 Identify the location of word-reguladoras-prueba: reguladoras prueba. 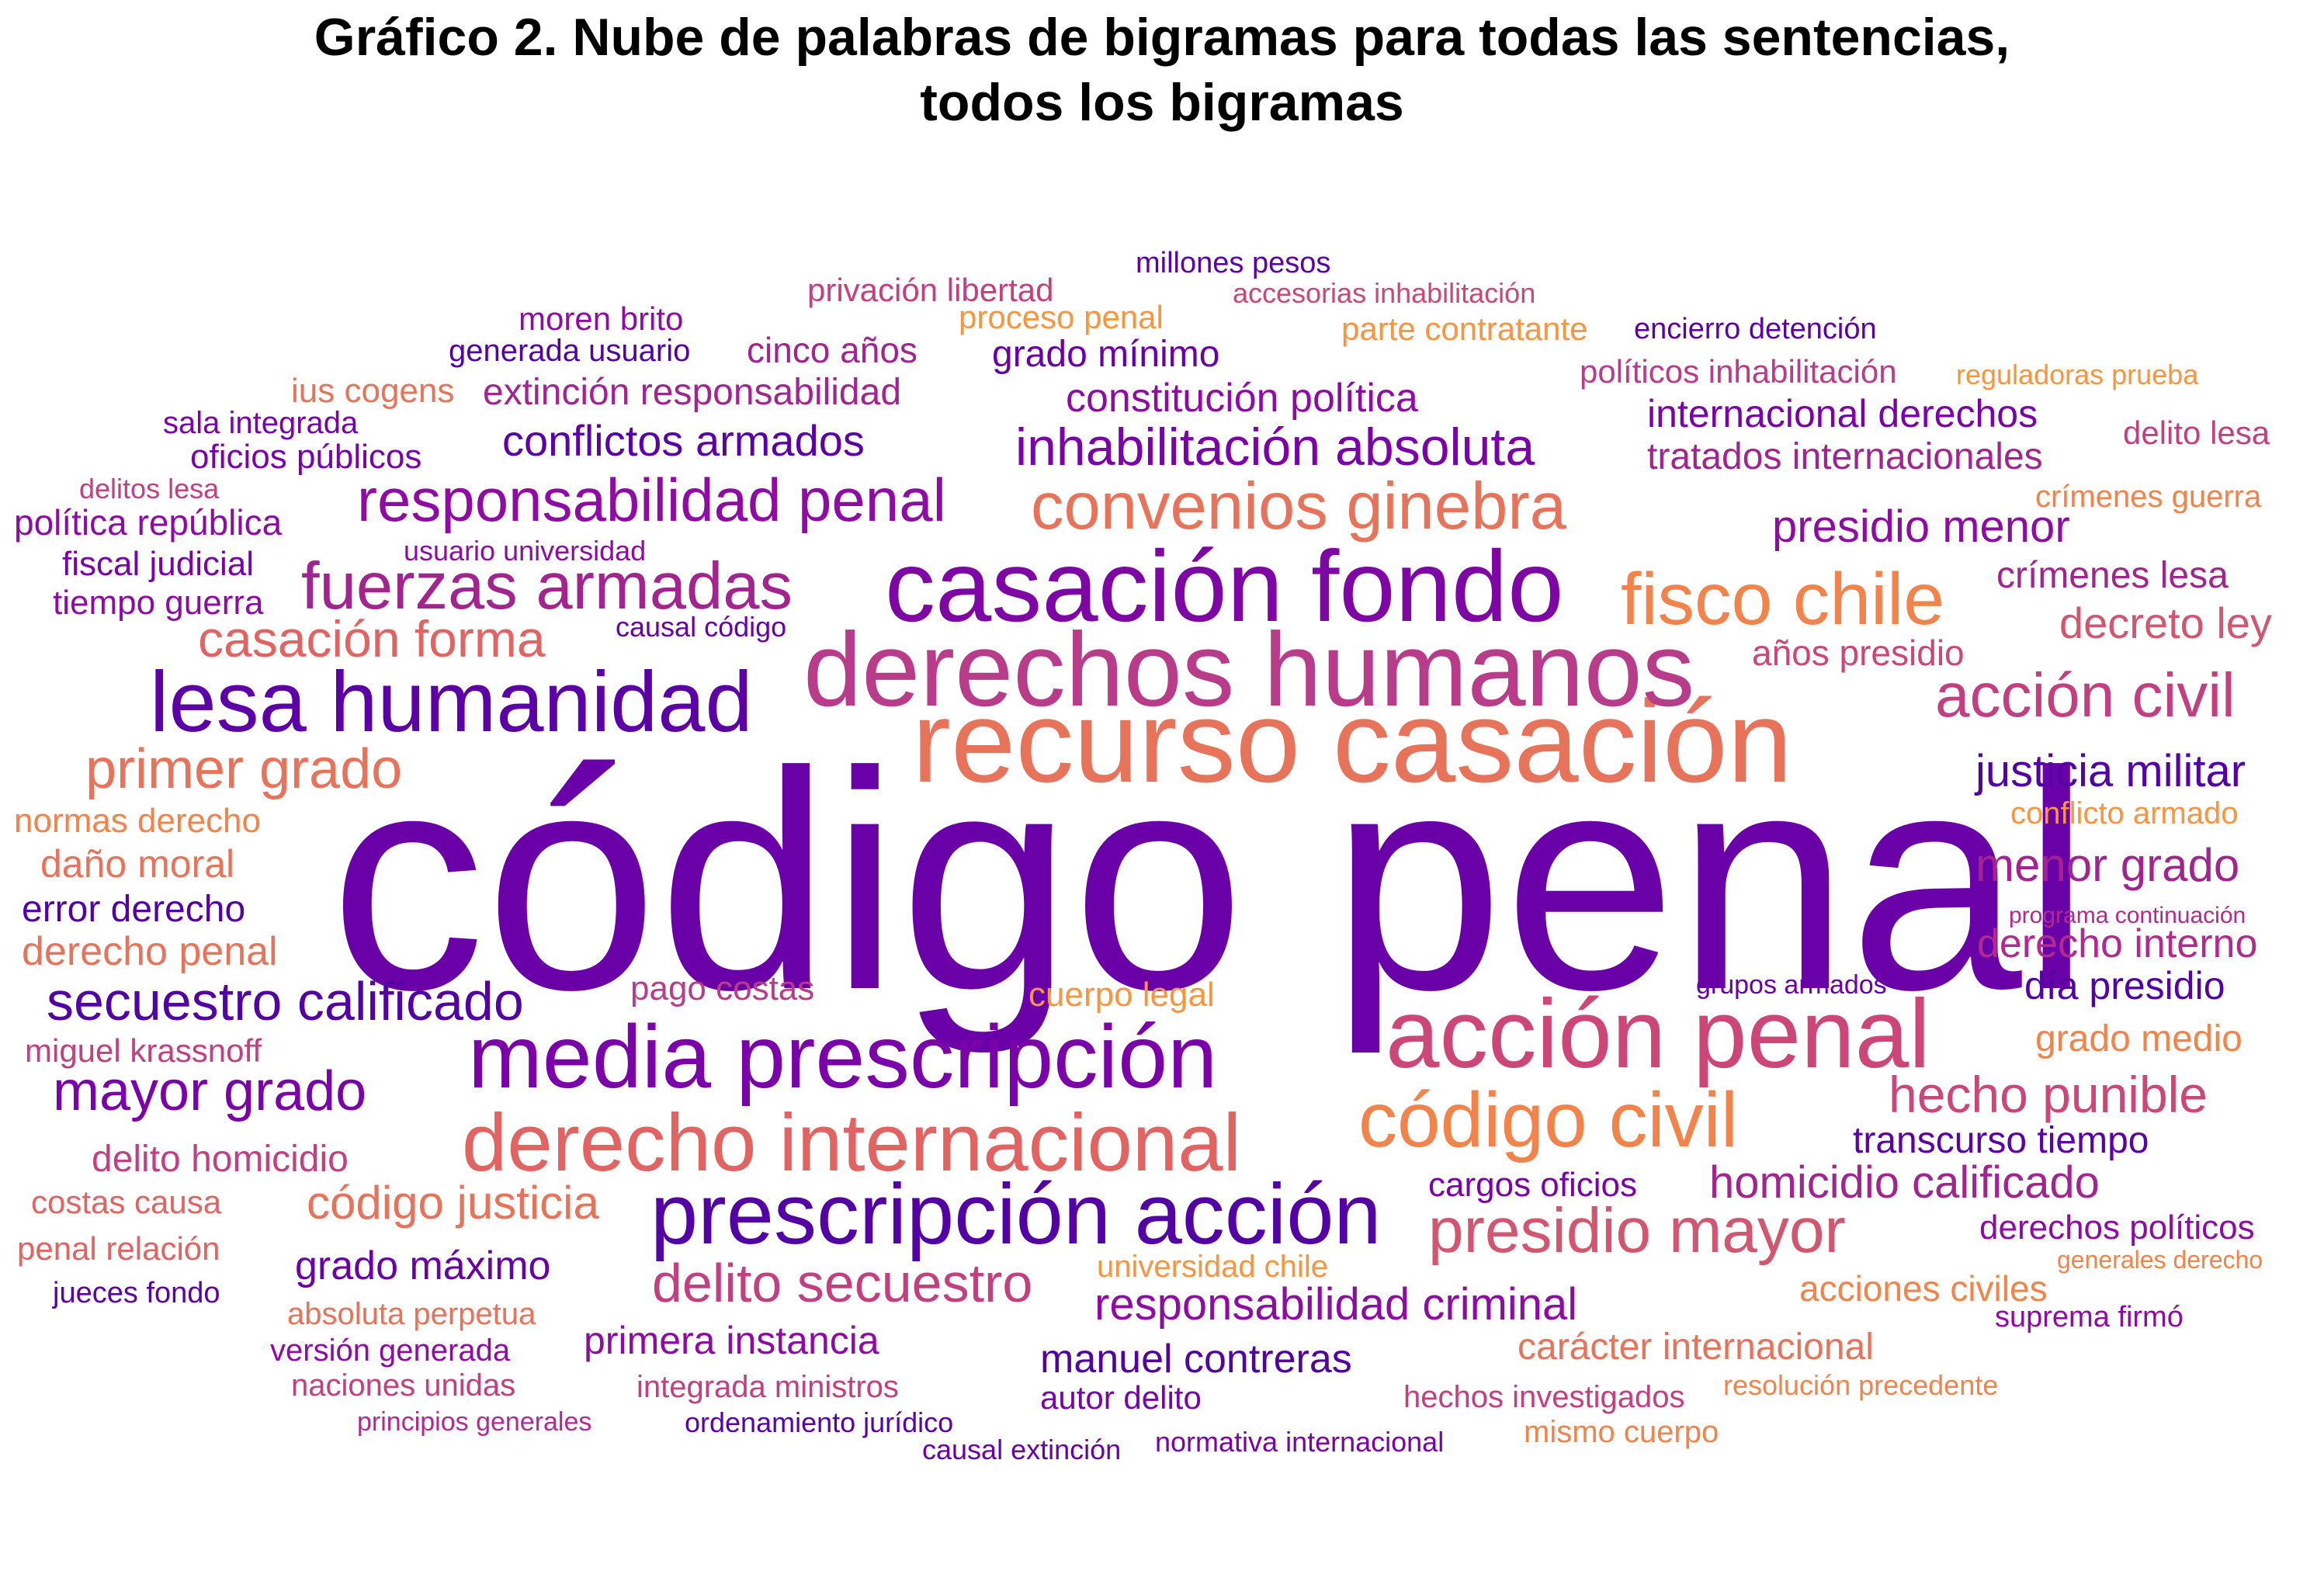
(2077, 374).